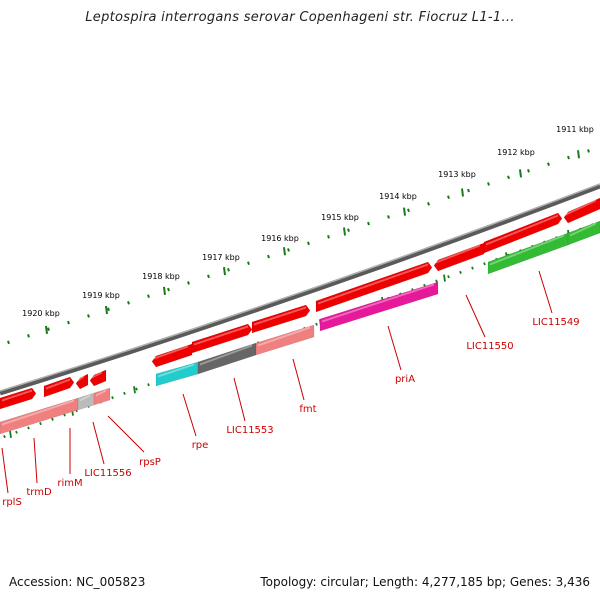 The height and width of the screenshot is (600, 600). I want to click on scale-label: 1920 kbp, so click(41, 313).